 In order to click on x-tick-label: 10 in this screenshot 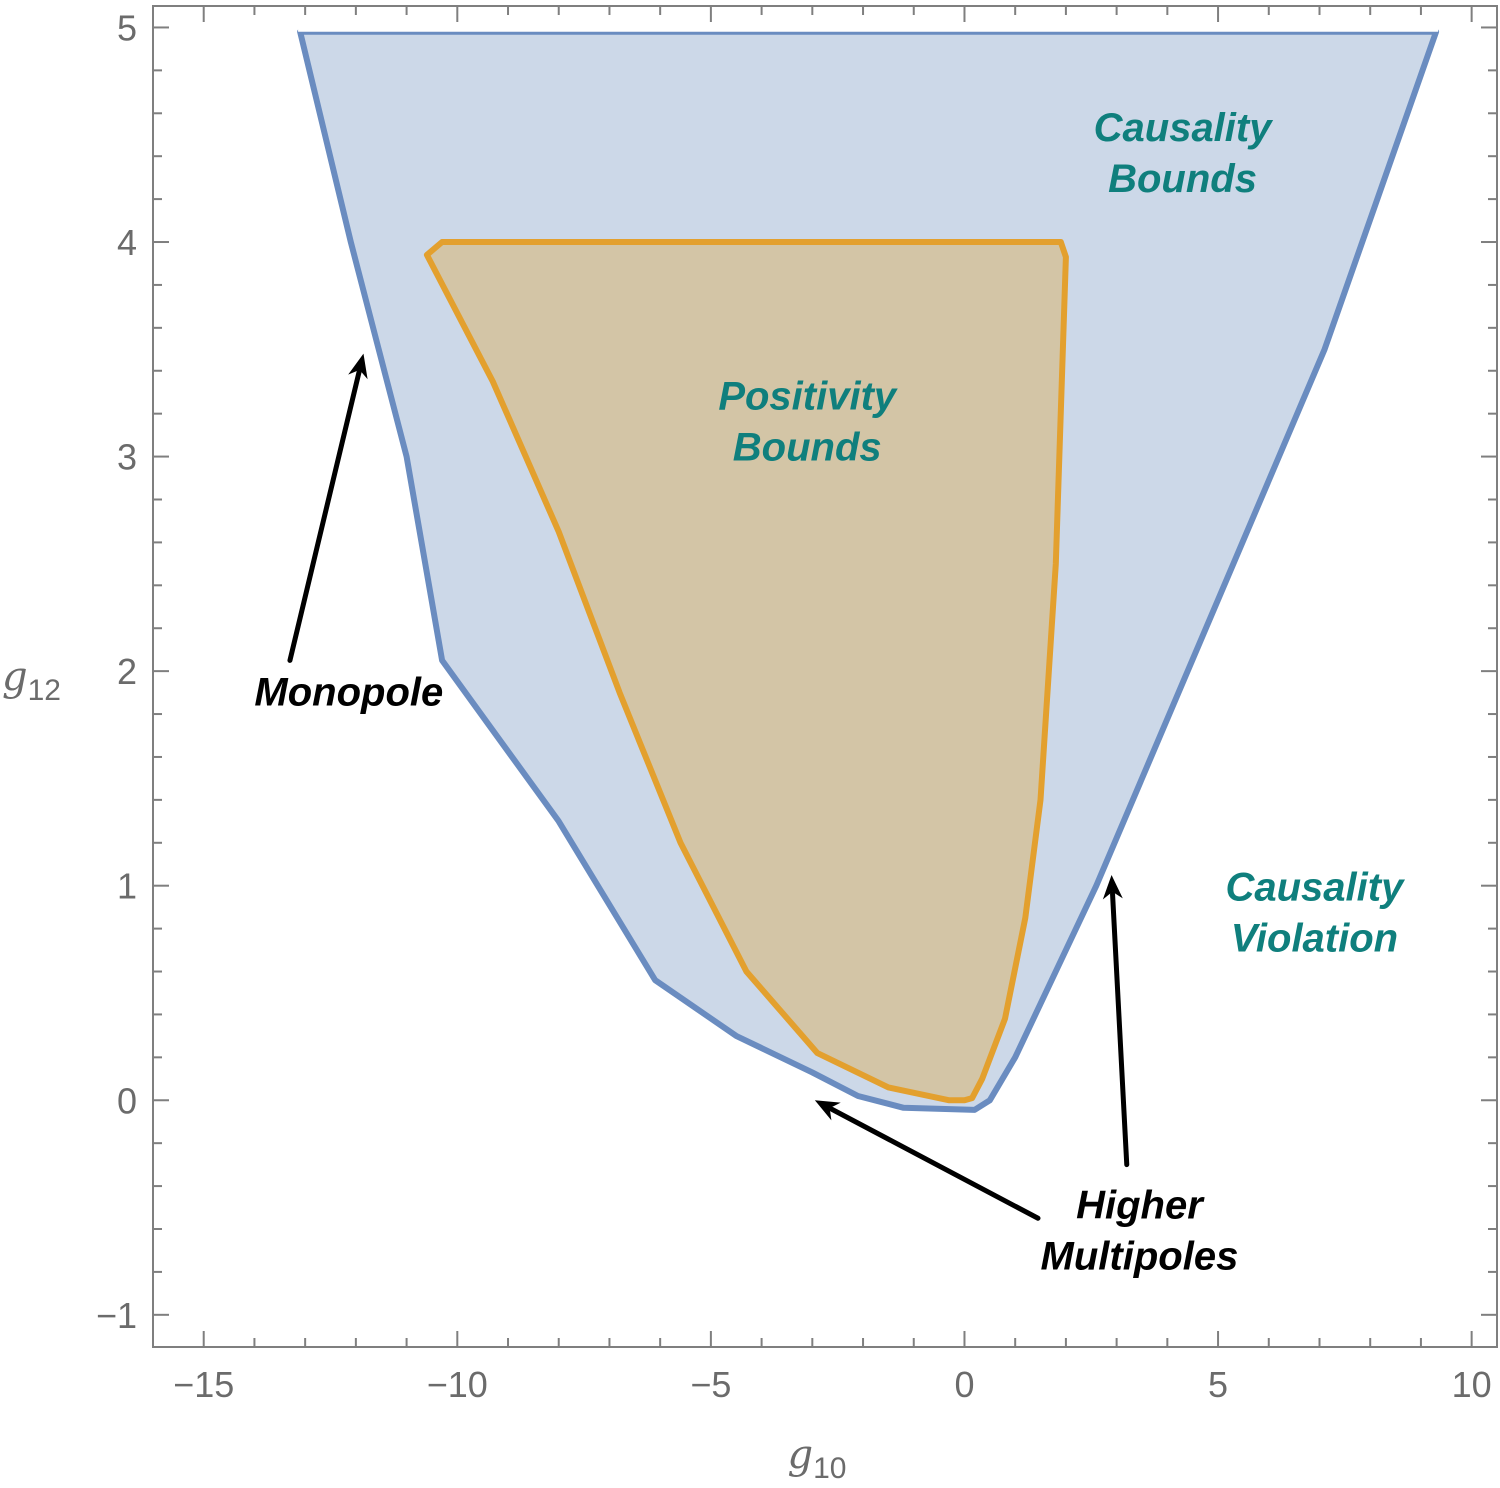, I will do `click(1472, 1384)`.